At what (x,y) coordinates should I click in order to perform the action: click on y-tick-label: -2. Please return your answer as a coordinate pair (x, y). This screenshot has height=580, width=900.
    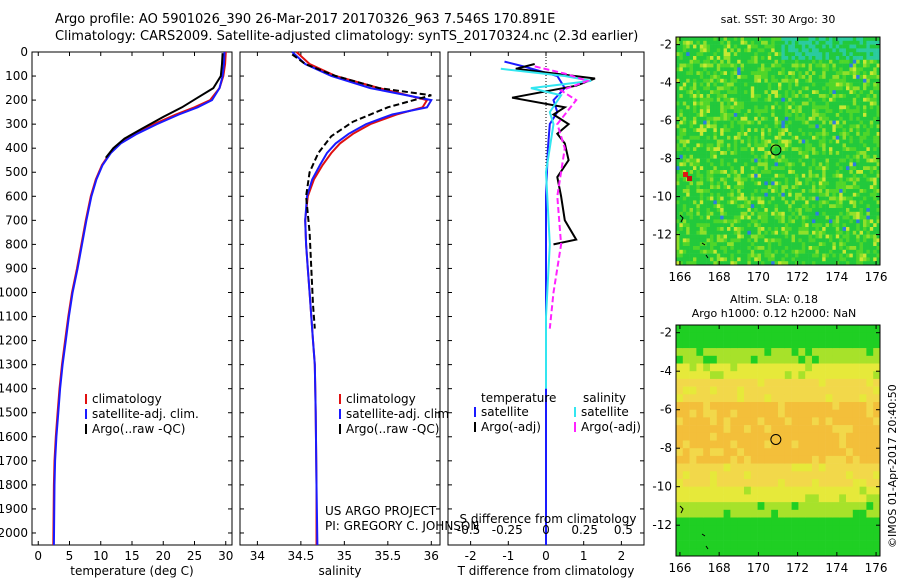
    Looking at the image, I should click on (666, 45).